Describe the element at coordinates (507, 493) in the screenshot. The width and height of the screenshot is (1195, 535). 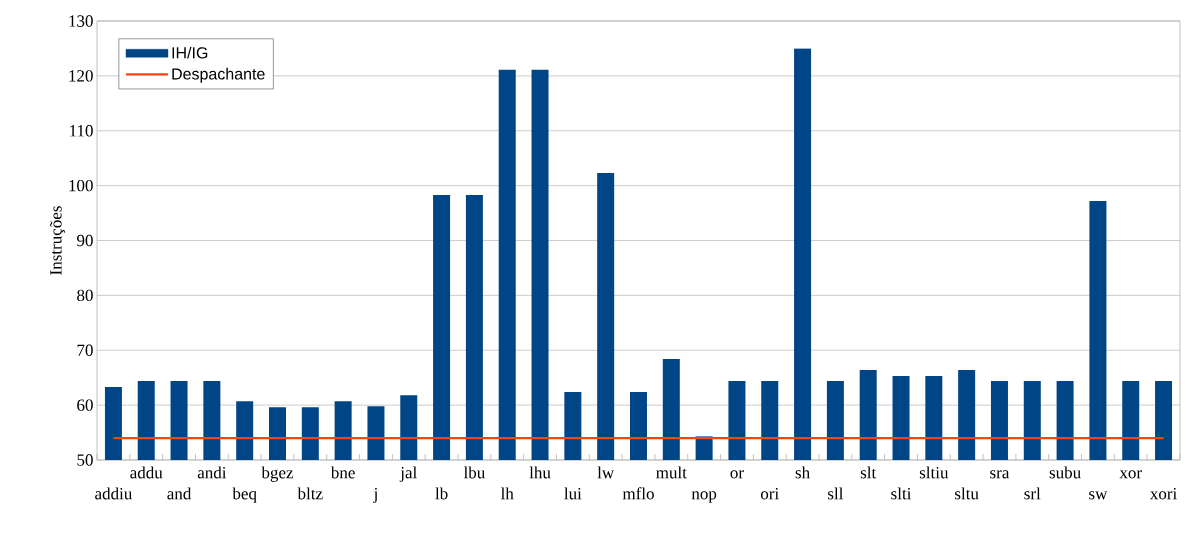
I see `x-tick-label: lh` at that location.